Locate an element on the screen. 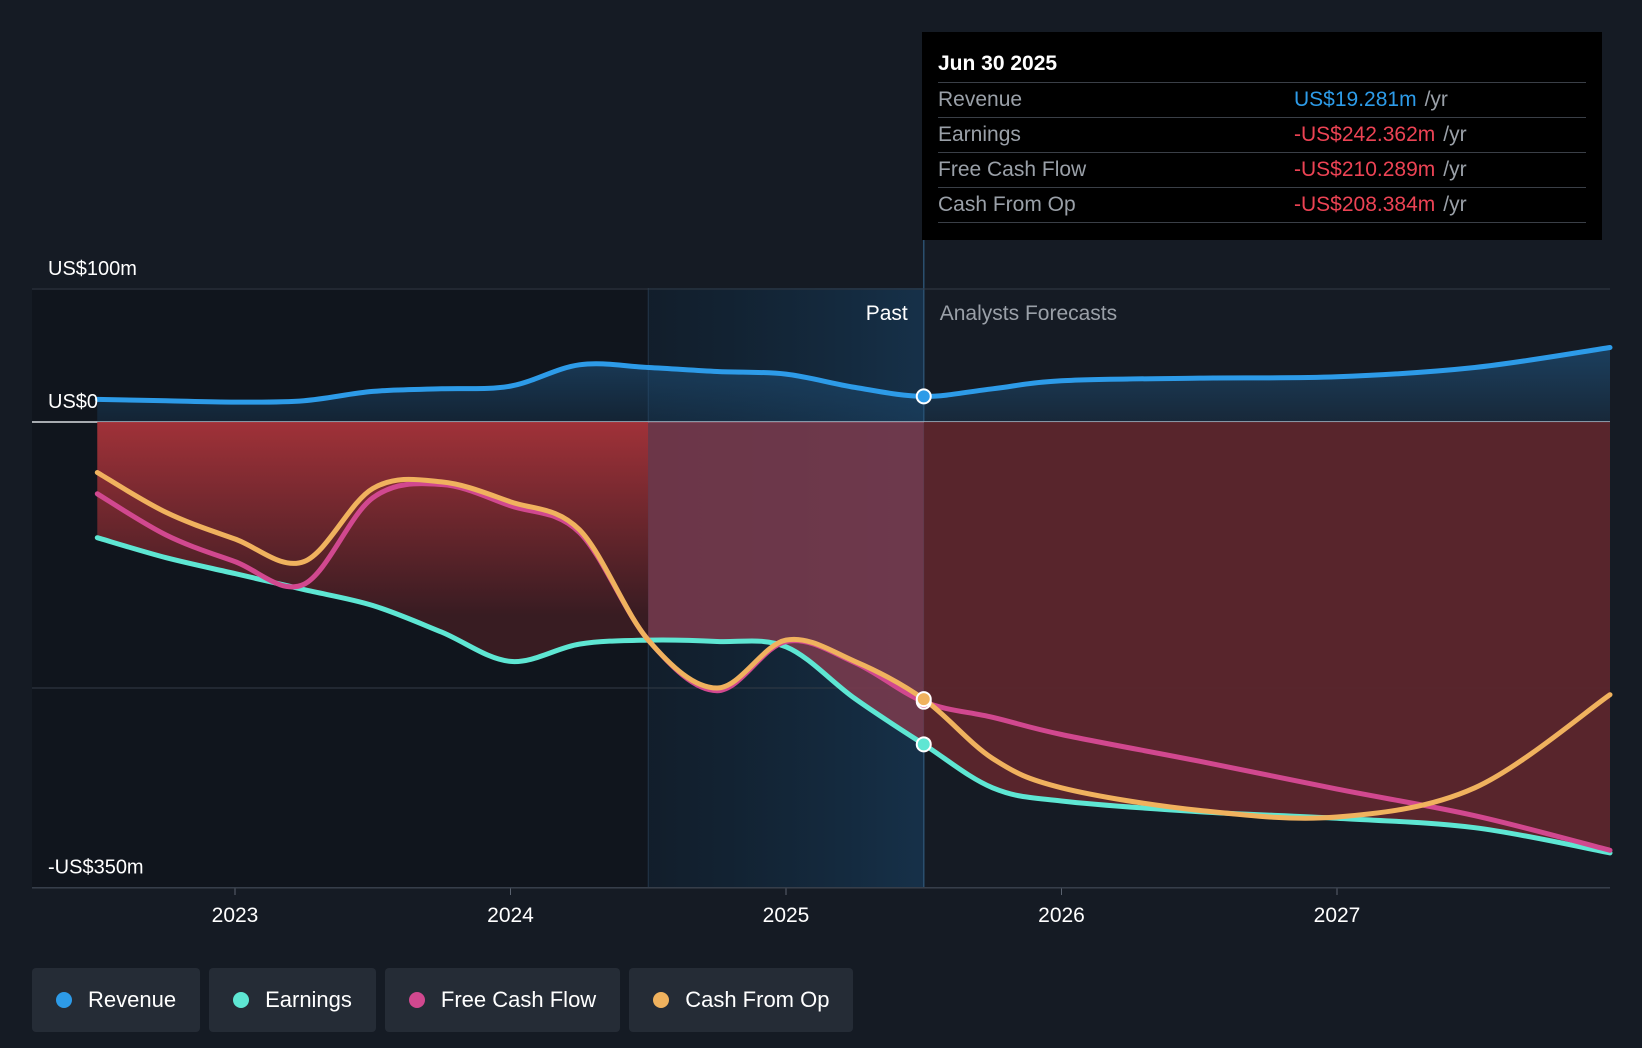  tooltip-label: Free Cash Flow is located at coordinates (1012, 169).